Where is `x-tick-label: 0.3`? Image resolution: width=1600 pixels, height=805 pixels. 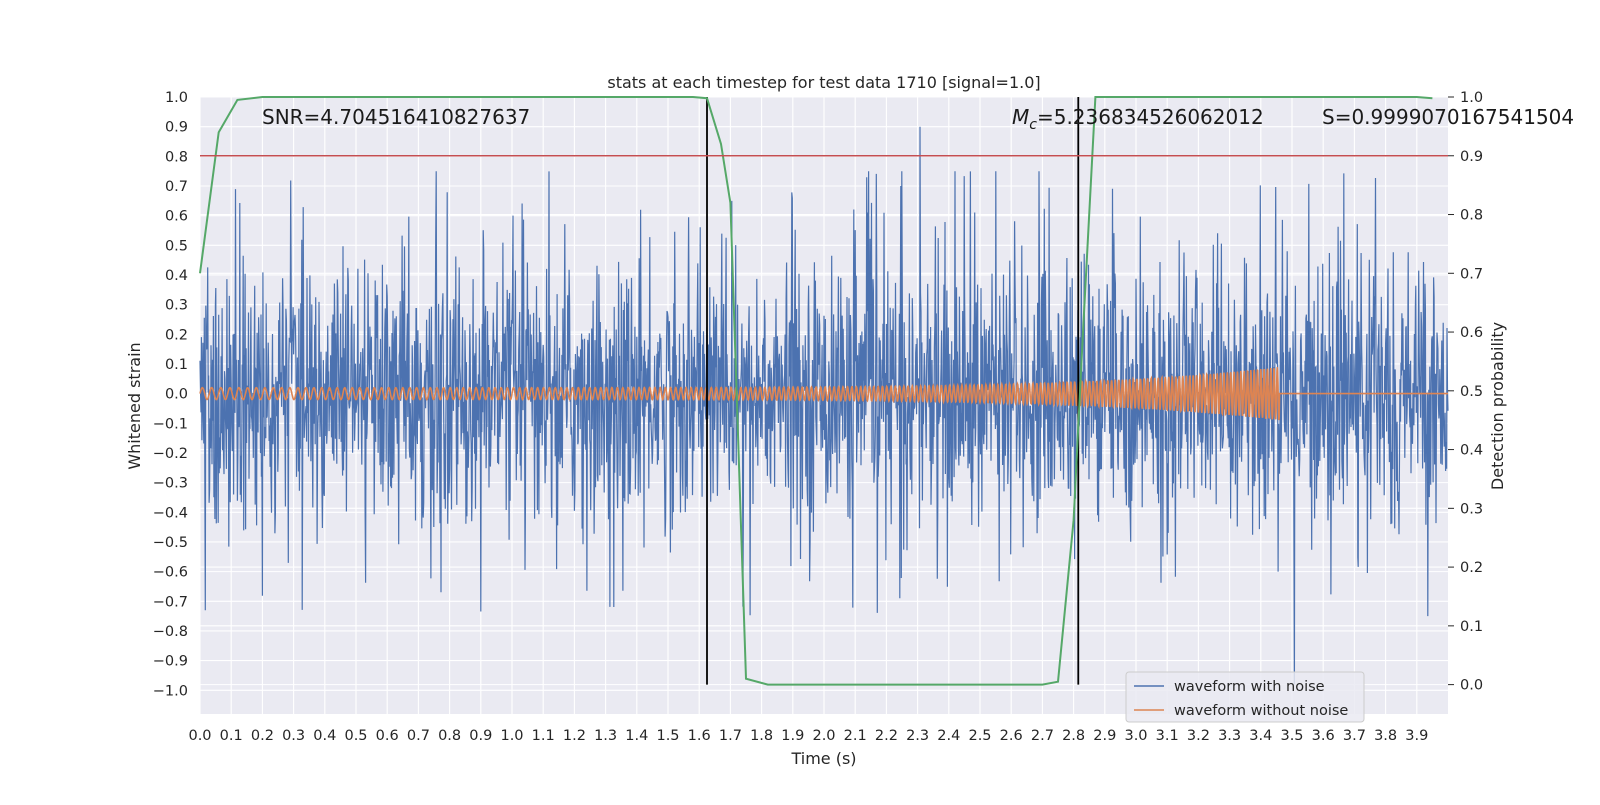
x-tick-label: 0.3 is located at coordinates (293, 736).